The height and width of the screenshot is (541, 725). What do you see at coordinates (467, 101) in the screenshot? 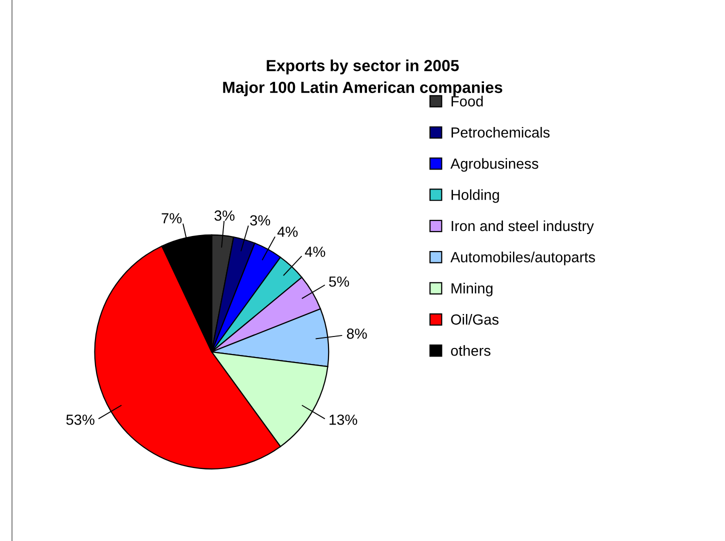
I see `legend-label: Food` at bounding box center [467, 101].